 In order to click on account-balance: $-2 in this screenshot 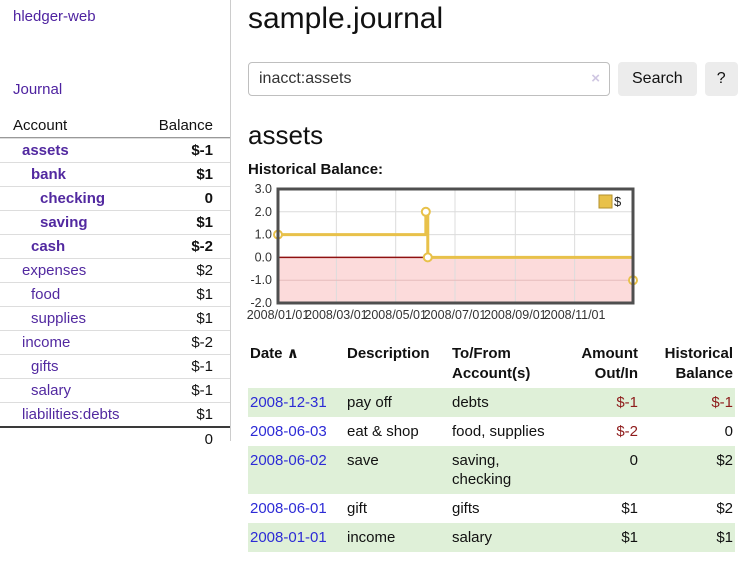, I will do `click(202, 342)`.